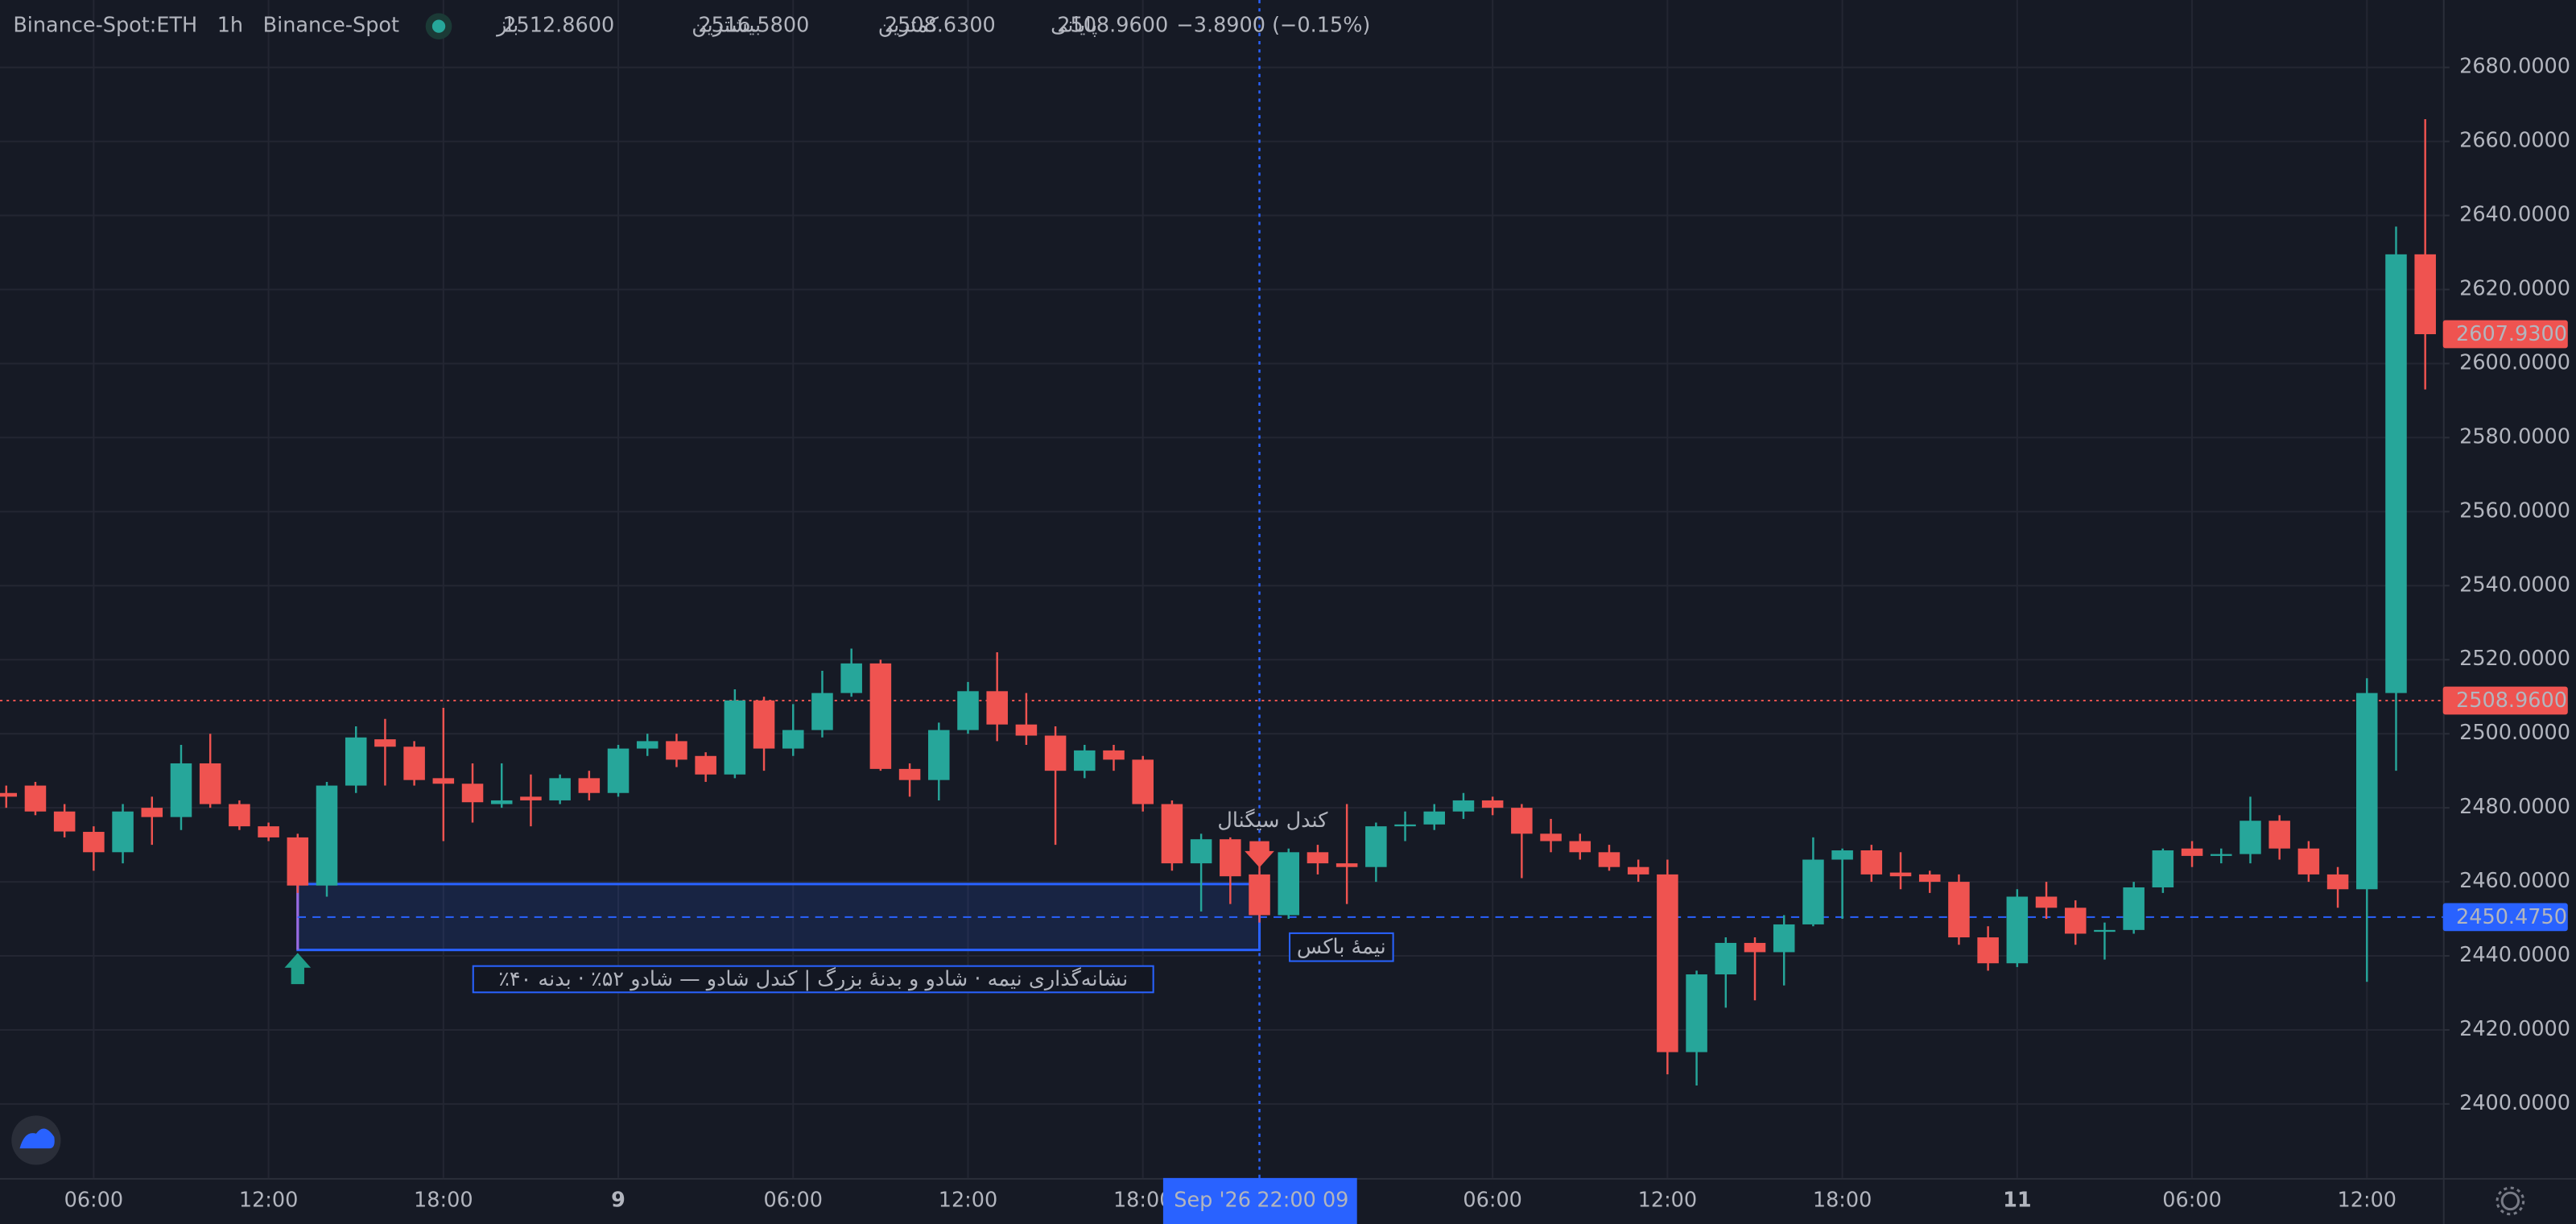 Image resolution: width=2576 pixels, height=1224 pixels. Describe the element at coordinates (618, 1200) in the screenshot. I see `x-tick-label: 9` at that location.